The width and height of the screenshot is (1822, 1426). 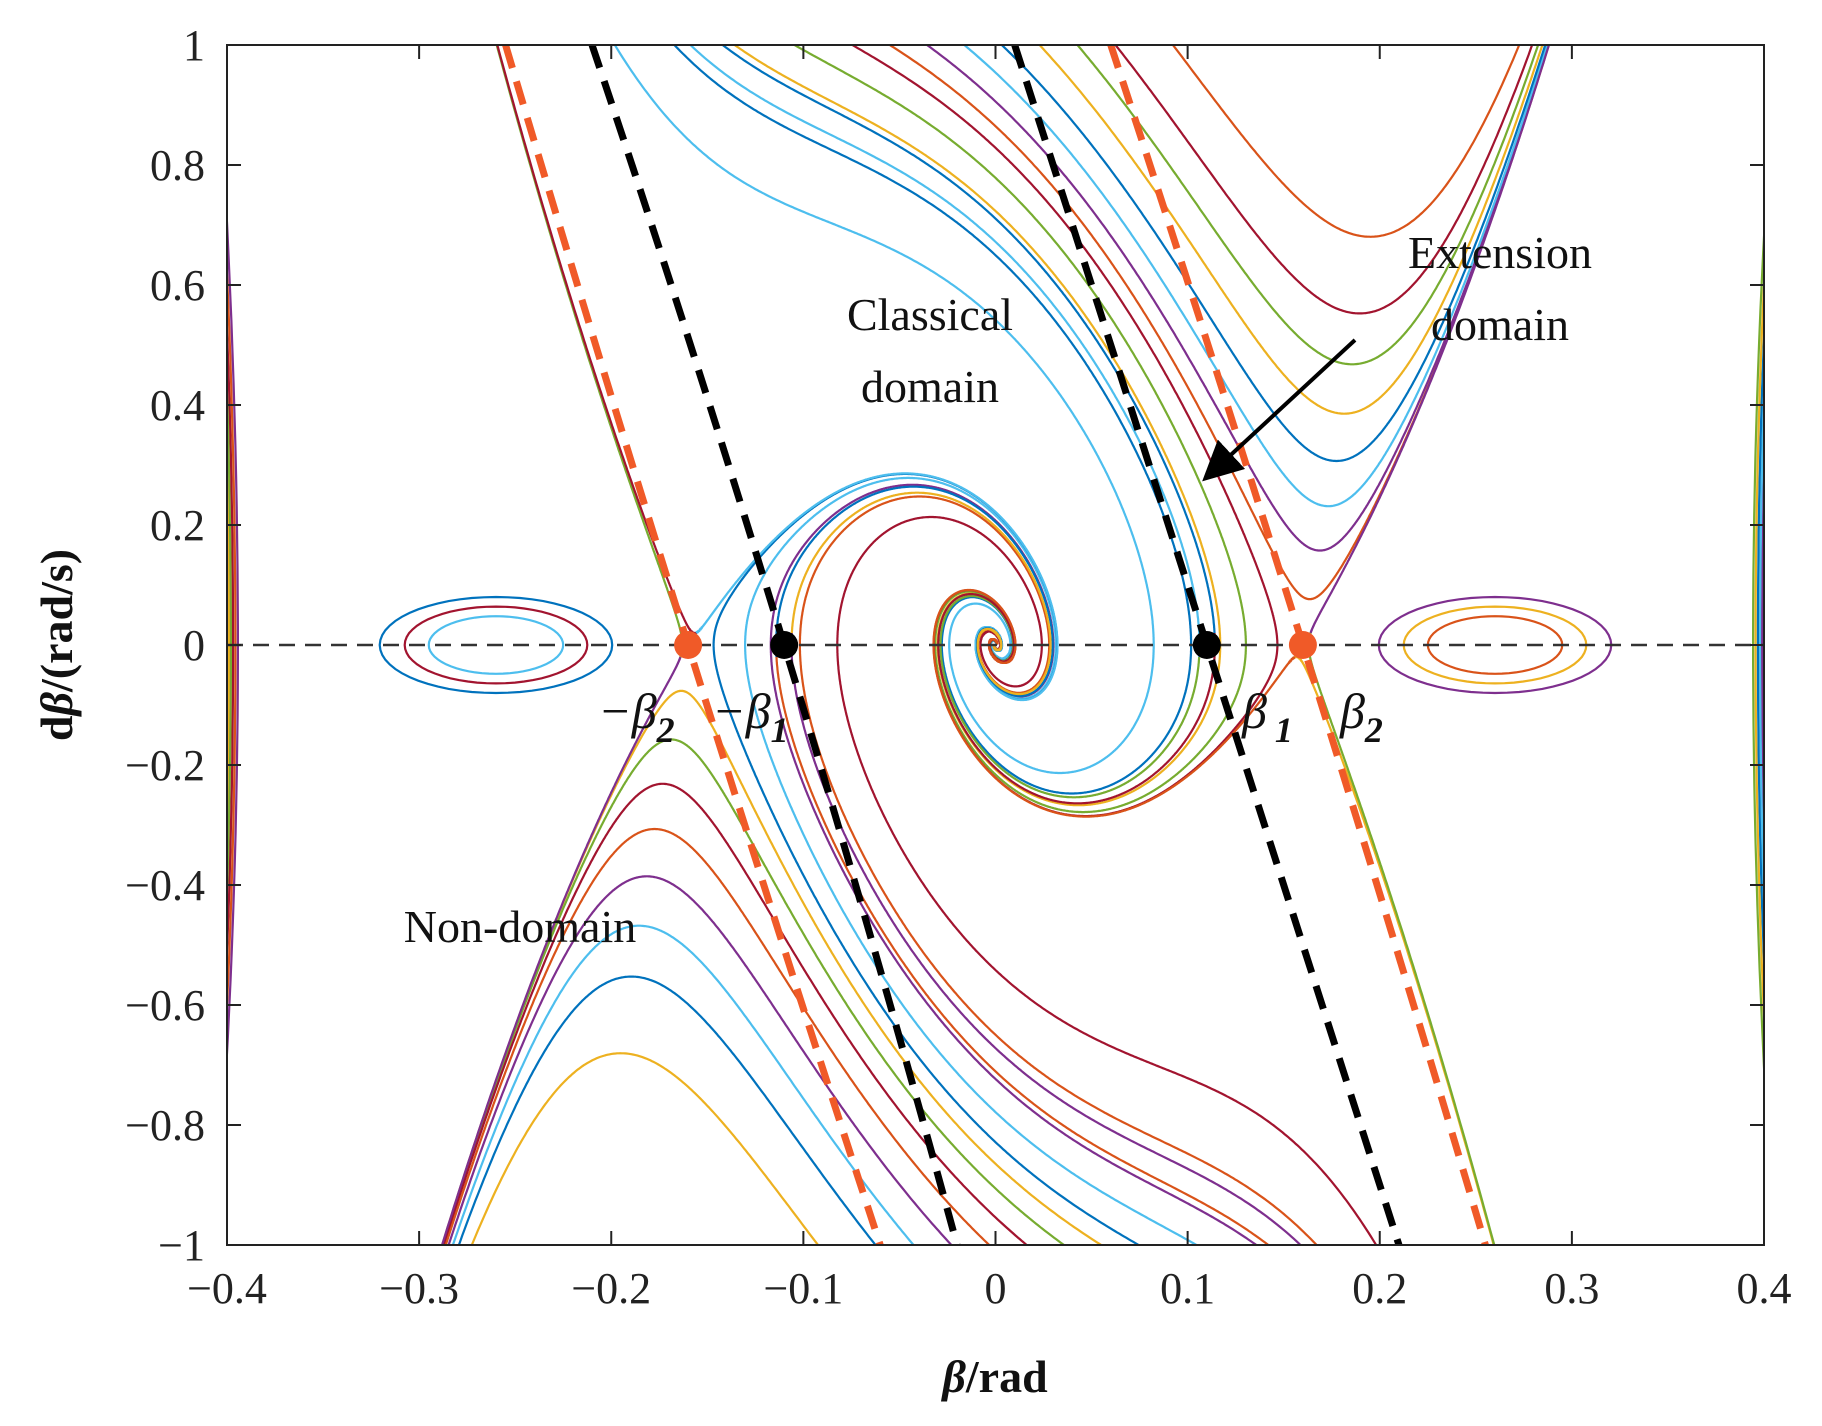 I want to click on y-tick-label: 0.4, so click(x=177, y=405).